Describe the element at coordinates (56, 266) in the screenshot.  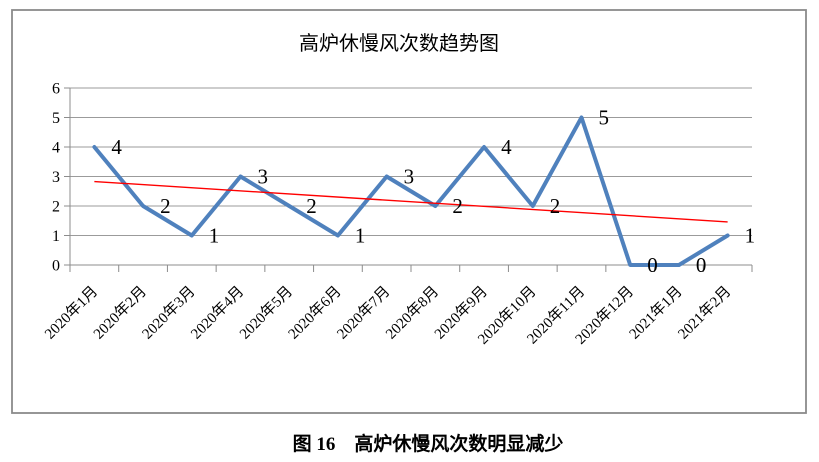
I see `y-axis-label: 0` at that location.